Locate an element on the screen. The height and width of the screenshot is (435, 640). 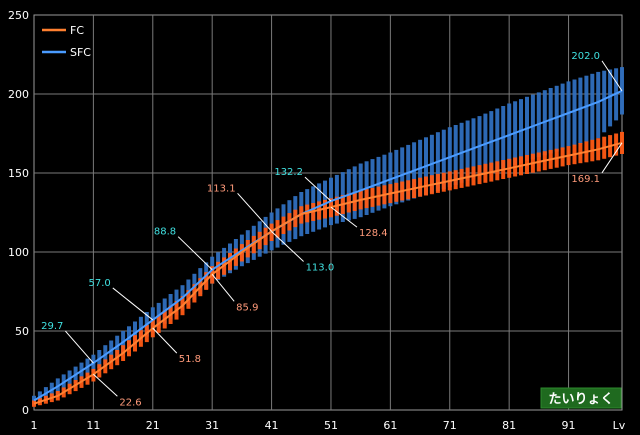
annotation-label: 85.9 is located at coordinates (247, 307).